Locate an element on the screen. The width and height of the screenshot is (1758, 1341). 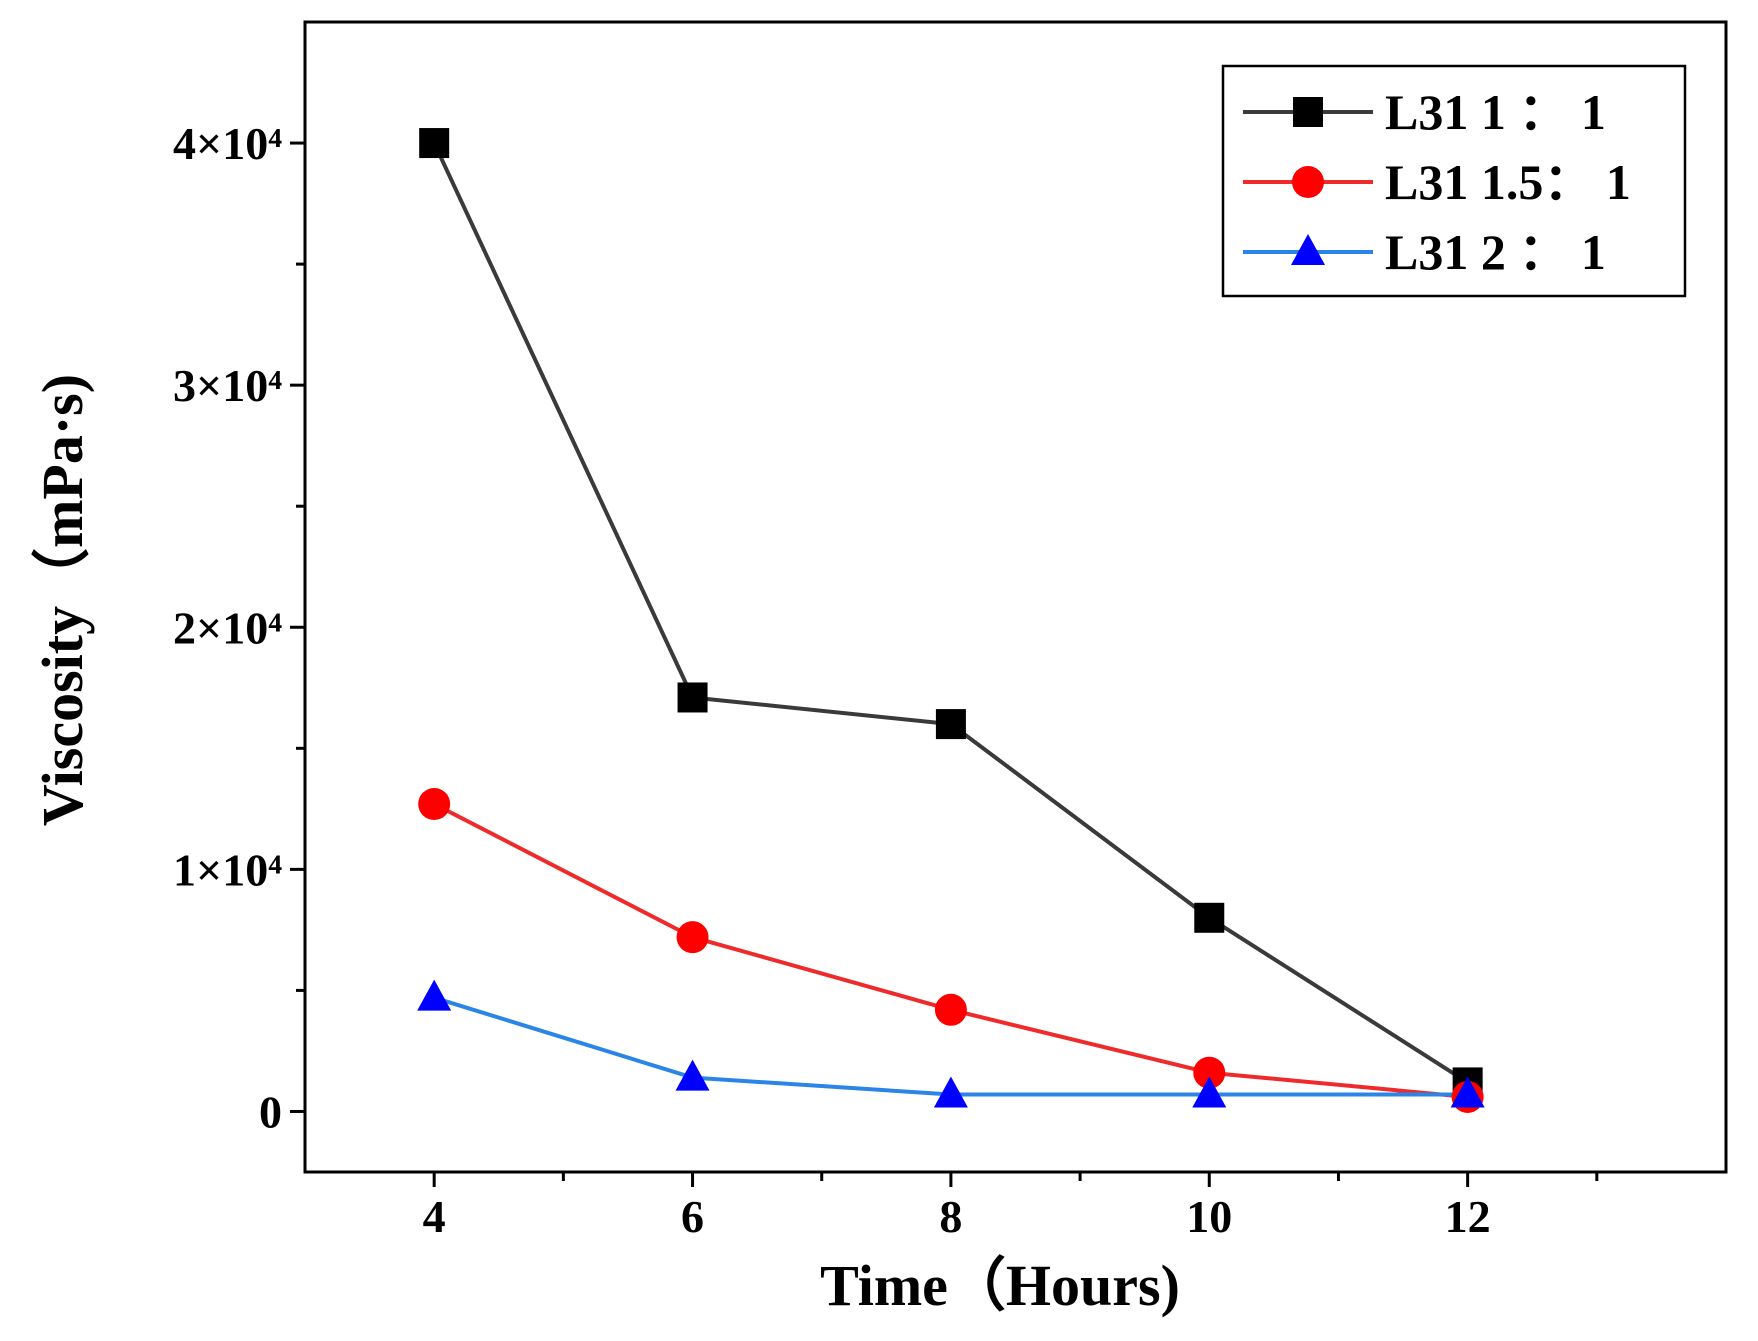
y-tick-label: 4×10⁴ is located at coordinates (227, 143).